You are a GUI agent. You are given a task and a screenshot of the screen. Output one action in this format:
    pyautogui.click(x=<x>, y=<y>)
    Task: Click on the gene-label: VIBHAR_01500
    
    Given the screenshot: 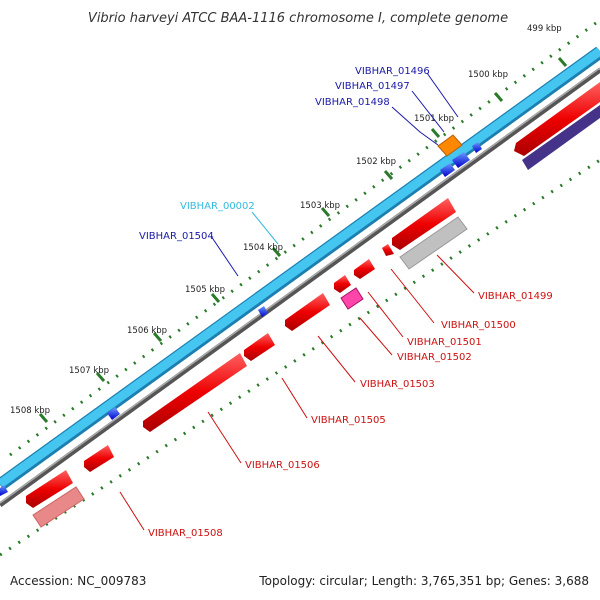 What is the action you would take?
    pyautogui.click(x=478, y=325)
    